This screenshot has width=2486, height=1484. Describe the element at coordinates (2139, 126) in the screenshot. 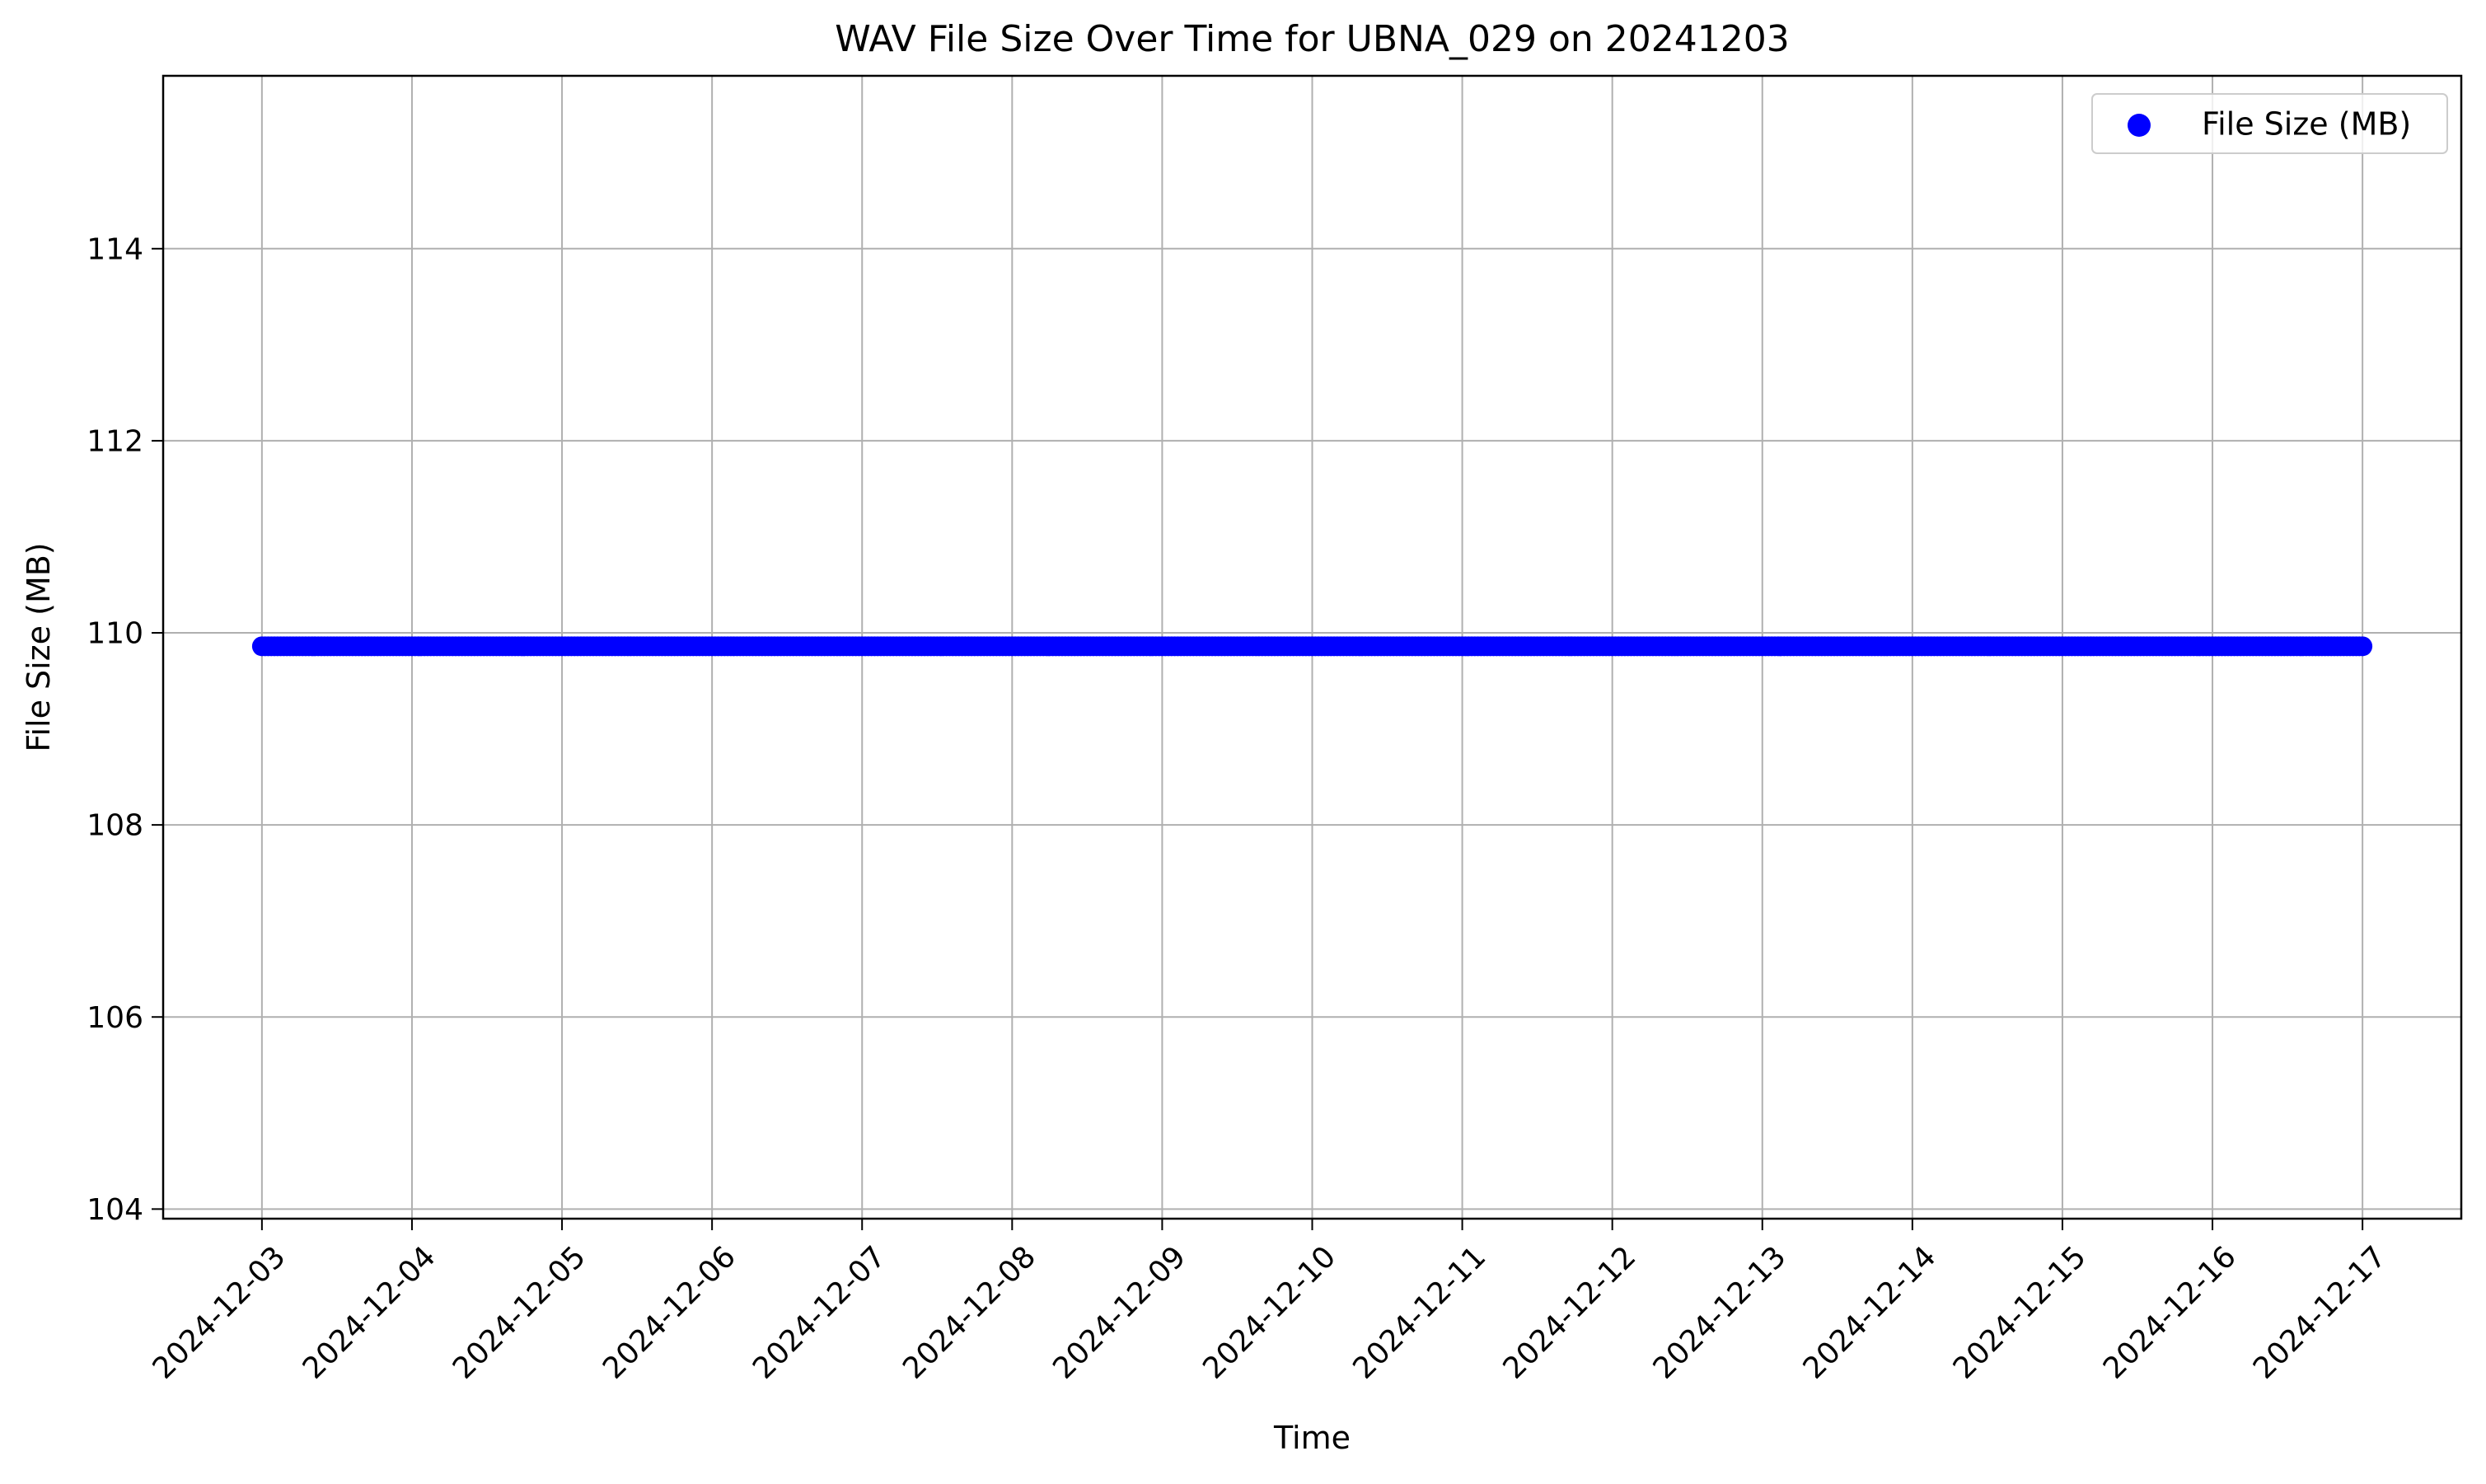

I see `legend-marker` at that location.